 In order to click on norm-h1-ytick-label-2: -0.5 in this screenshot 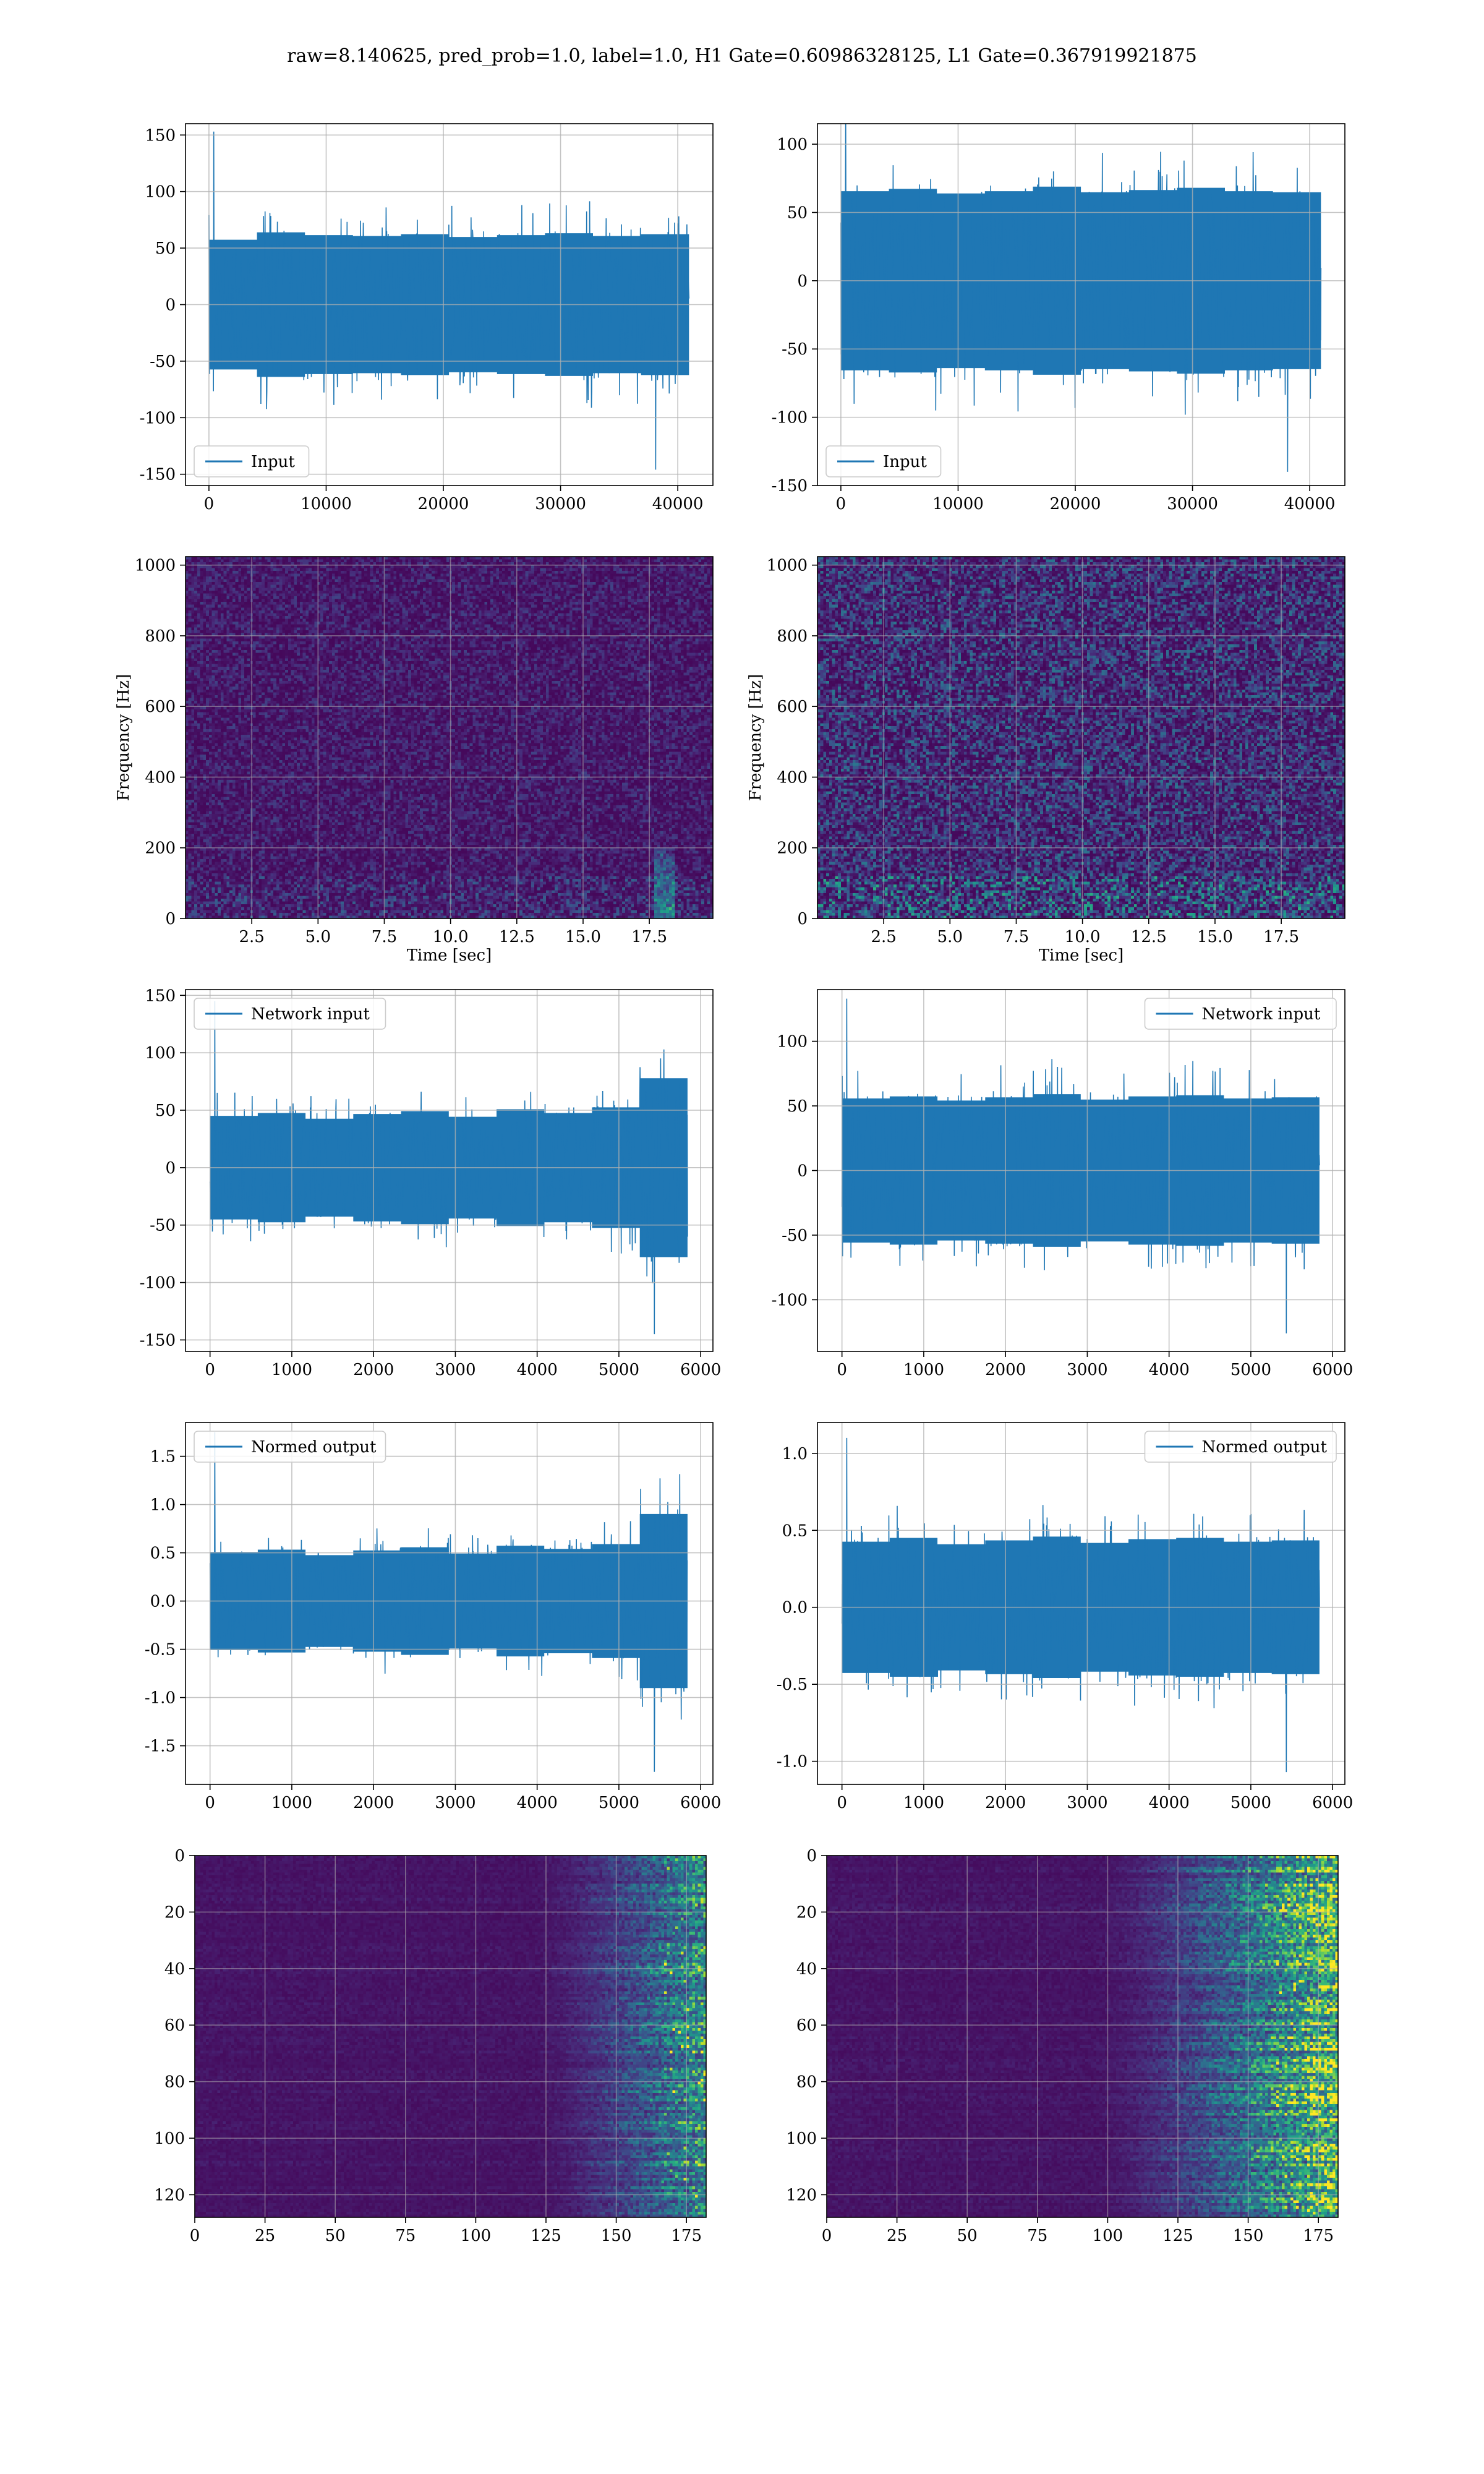, I will do `click(160, 1650)`.